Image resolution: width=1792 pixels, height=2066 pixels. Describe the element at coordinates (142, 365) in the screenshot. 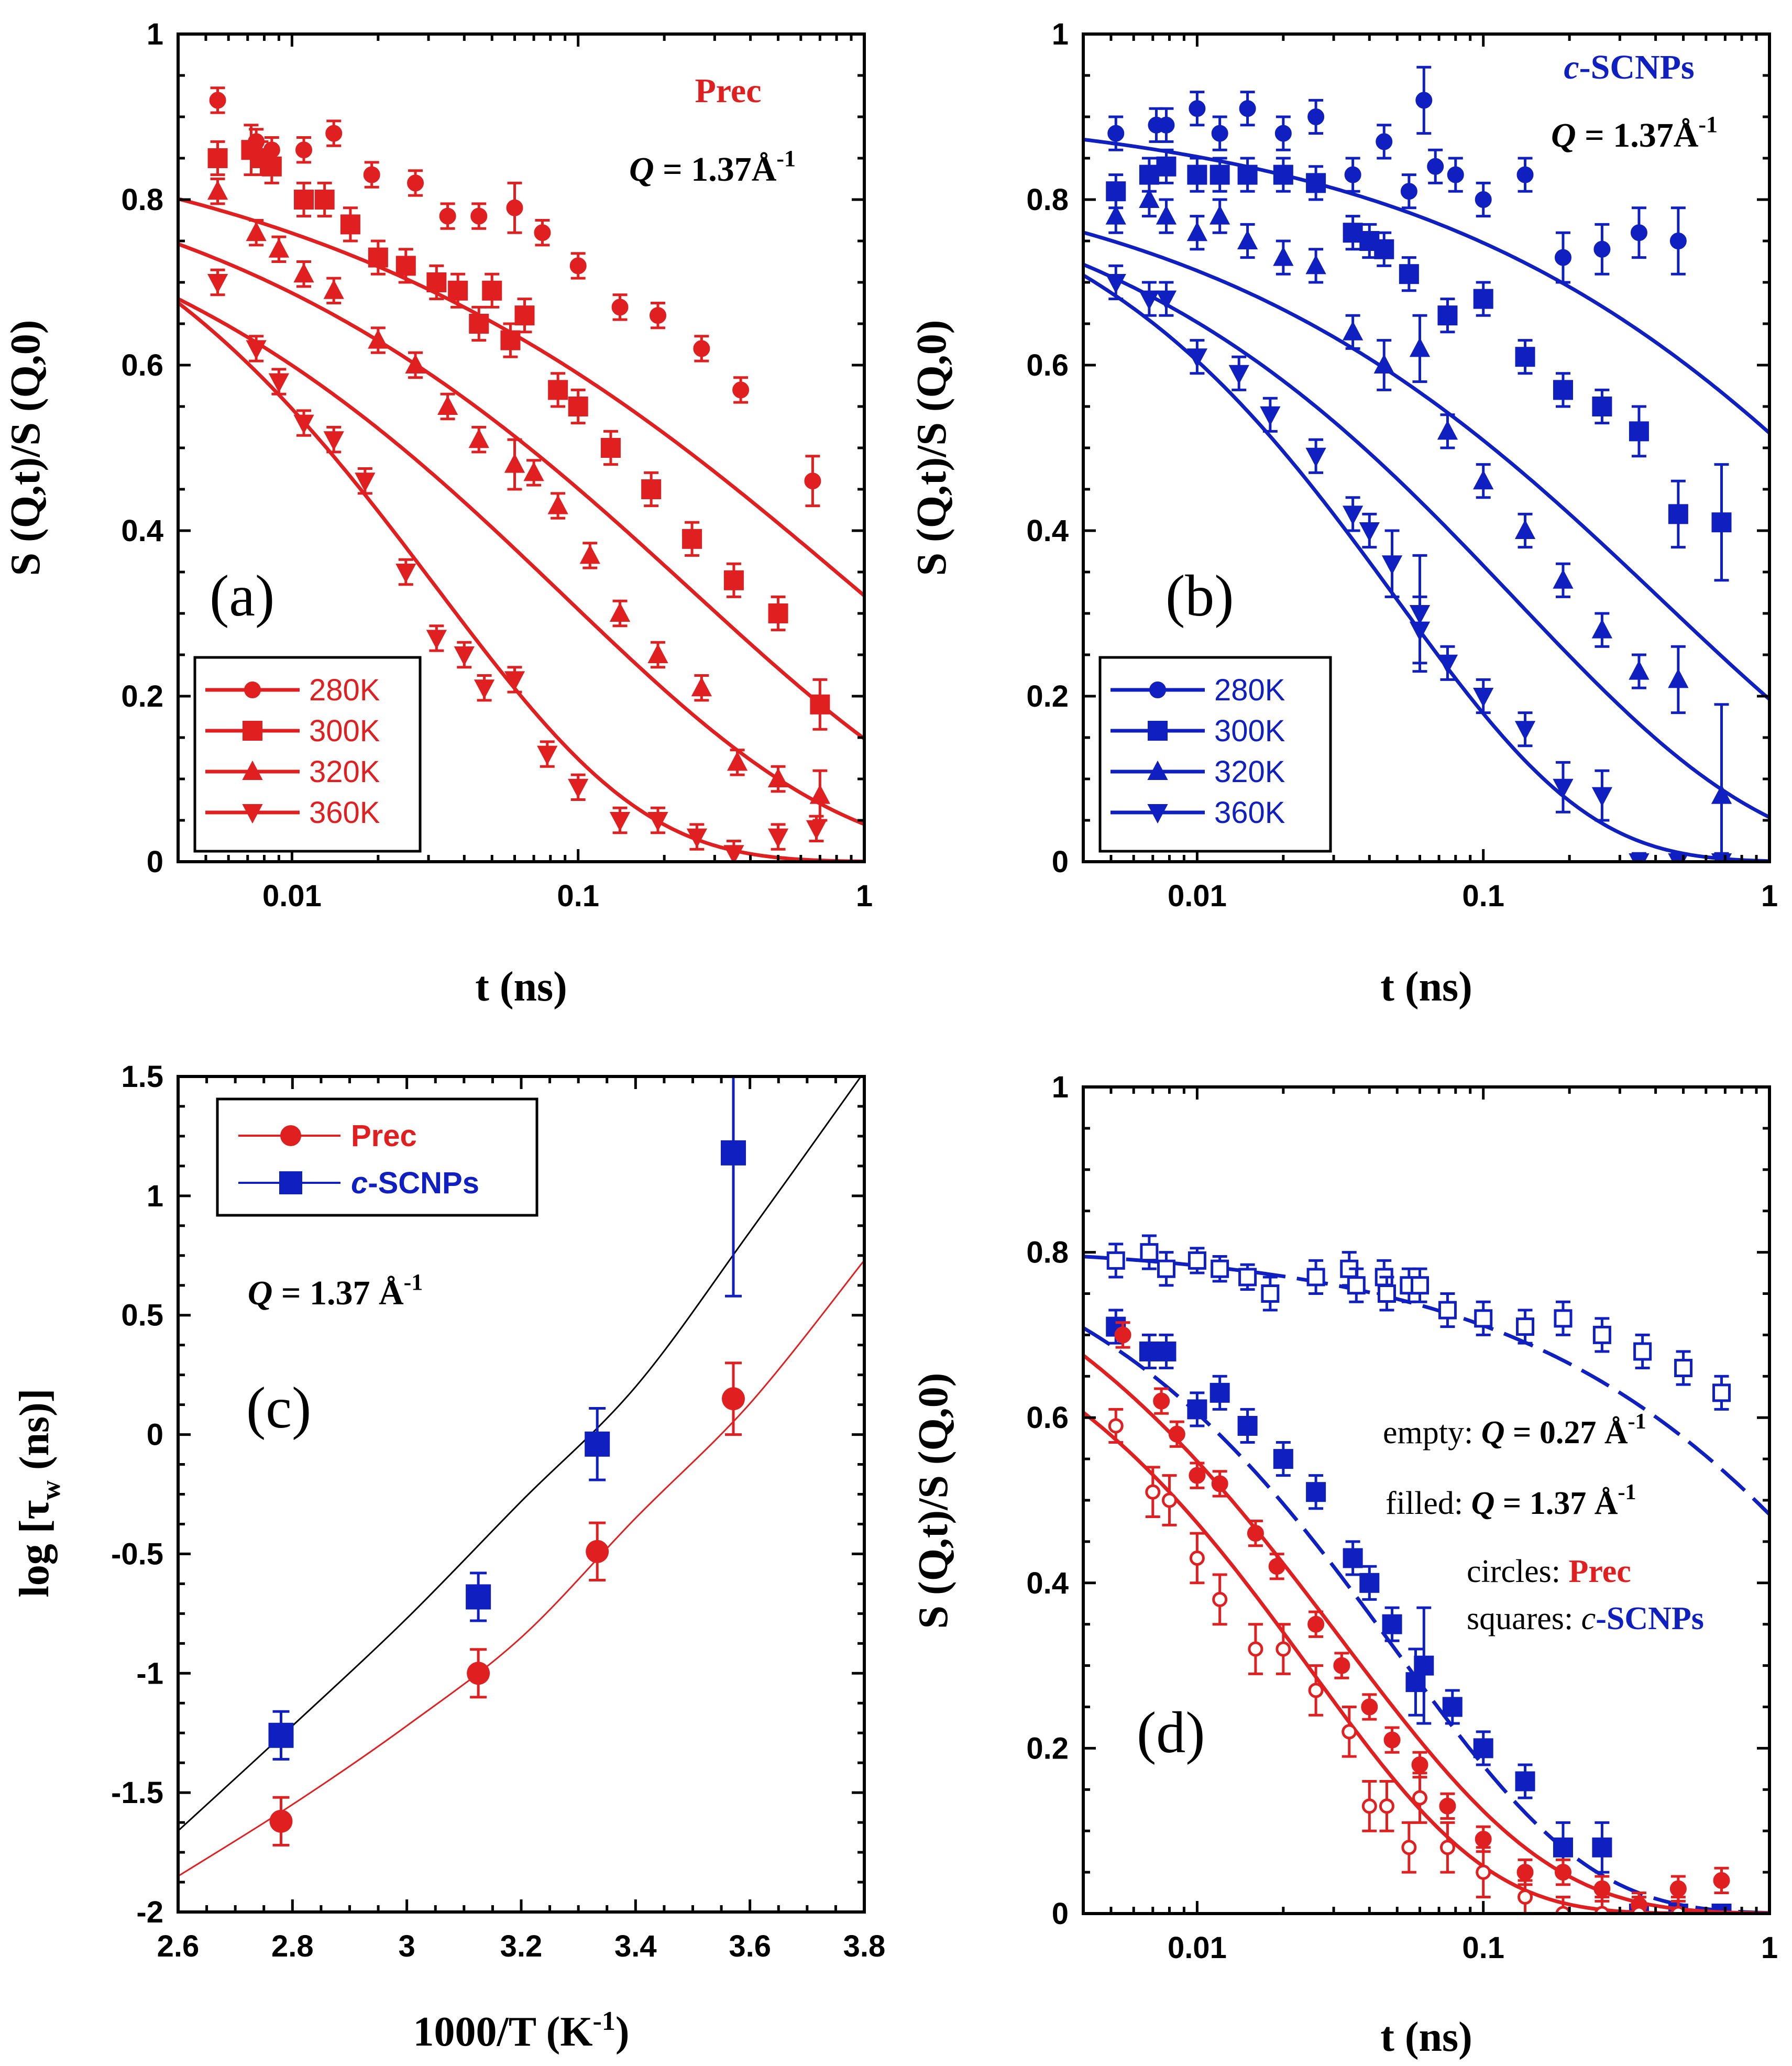

I see `a-ytick-label: 0.6` at that location.